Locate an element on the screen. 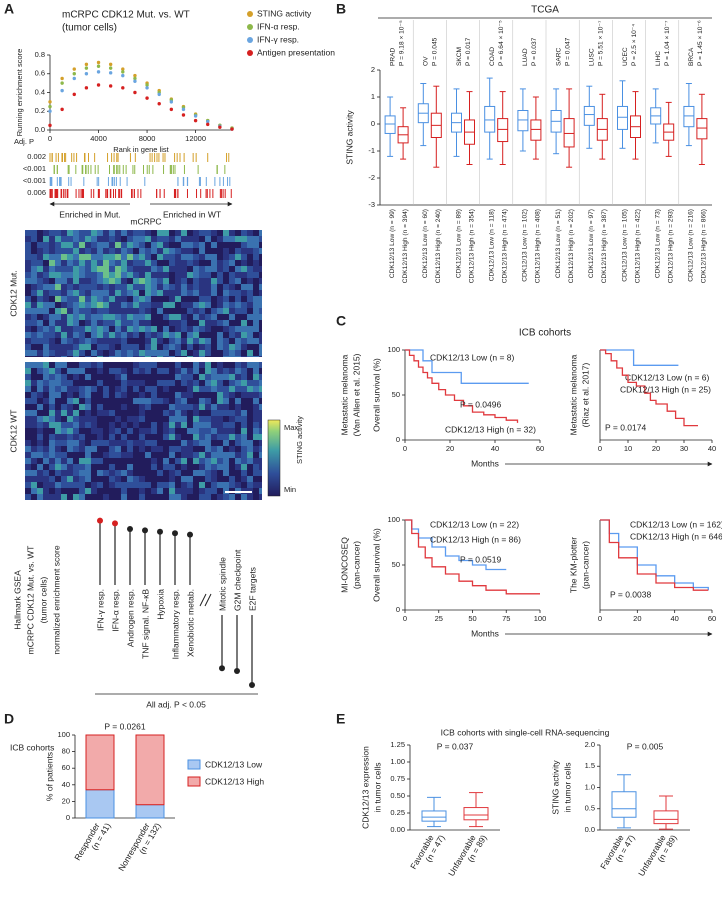 The width and height of the screenshot is (722, 900). y-tick-label: 0.5 is located at coordinates (590, 808).